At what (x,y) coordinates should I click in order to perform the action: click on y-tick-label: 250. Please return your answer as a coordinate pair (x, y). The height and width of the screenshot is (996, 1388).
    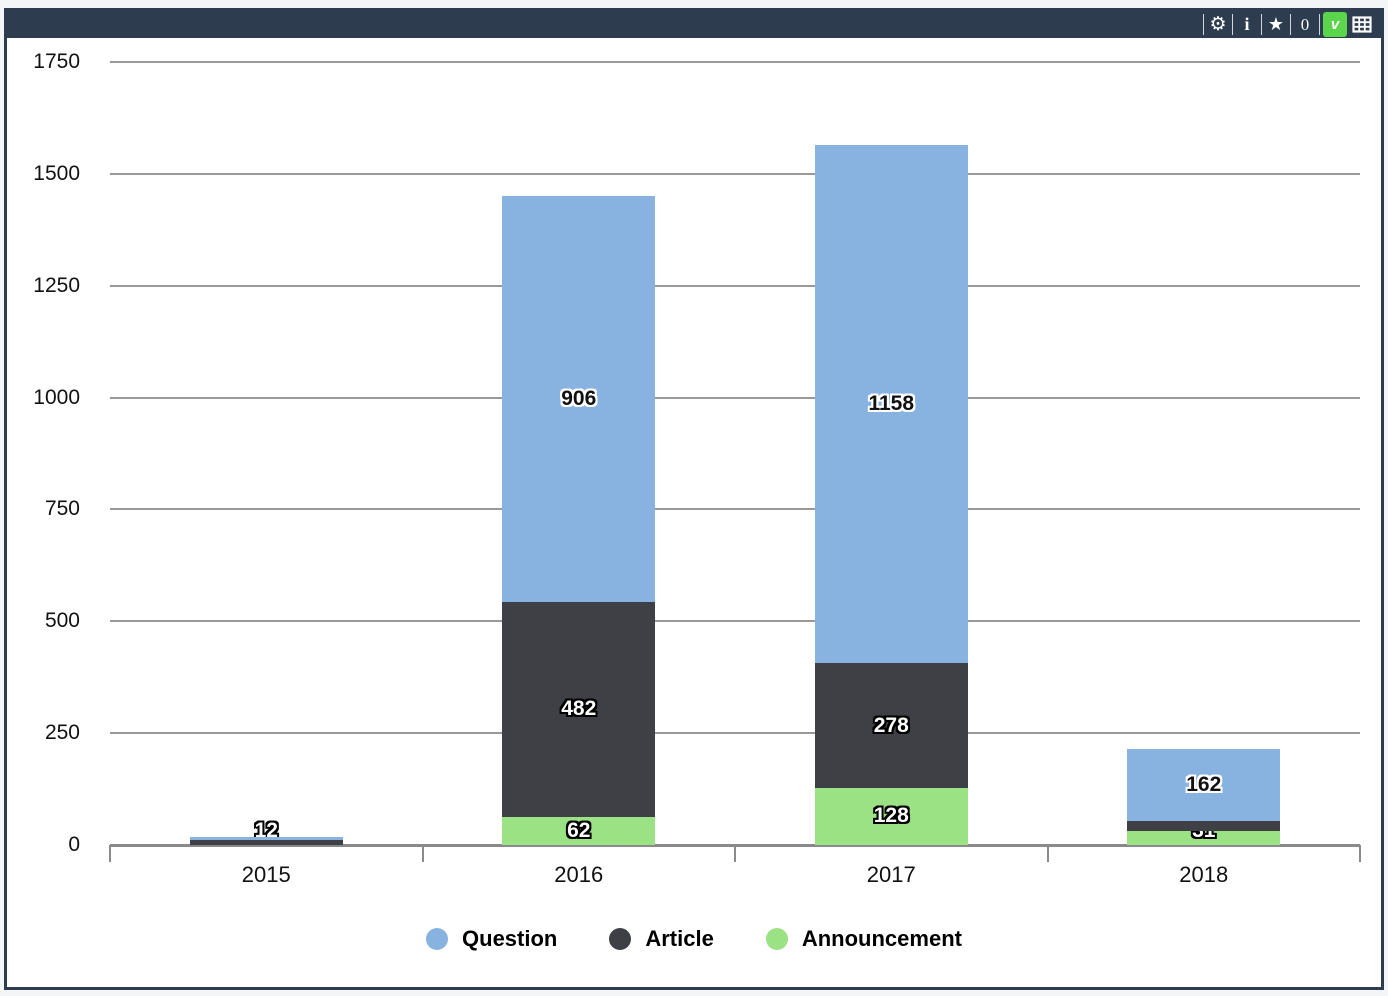
    Looking at the image, I should click on (62, 733).